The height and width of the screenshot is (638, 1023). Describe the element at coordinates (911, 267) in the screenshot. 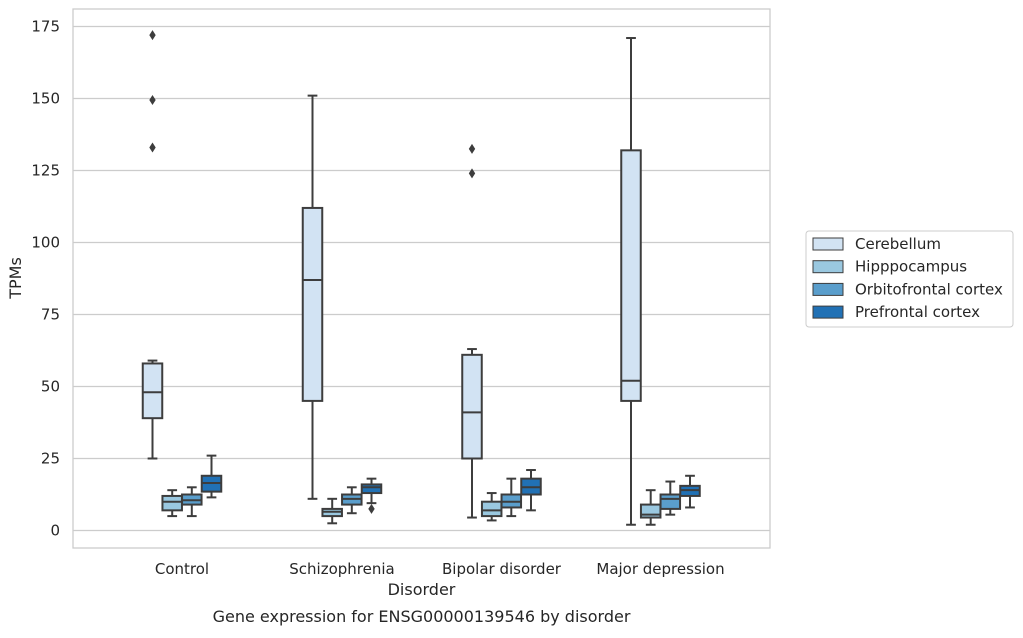

I see `legend-label: Hipppocampus` at that location.